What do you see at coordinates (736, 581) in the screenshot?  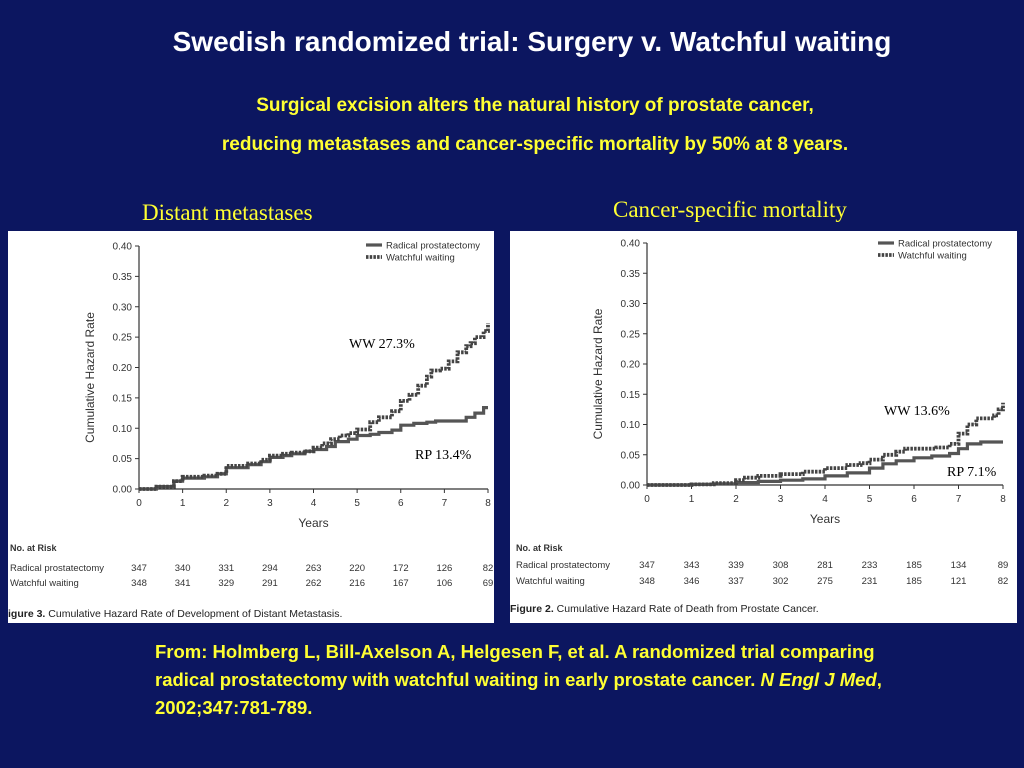 I see `at-risk-value: 337` at bounding box center [736, 581].